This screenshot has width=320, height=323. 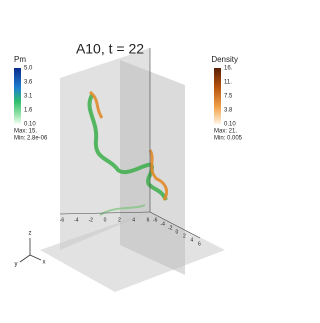 What do you see at coordinates (217, 96) in the screenshot?
I see `colorbar-density` at bounding box center [217, 96].